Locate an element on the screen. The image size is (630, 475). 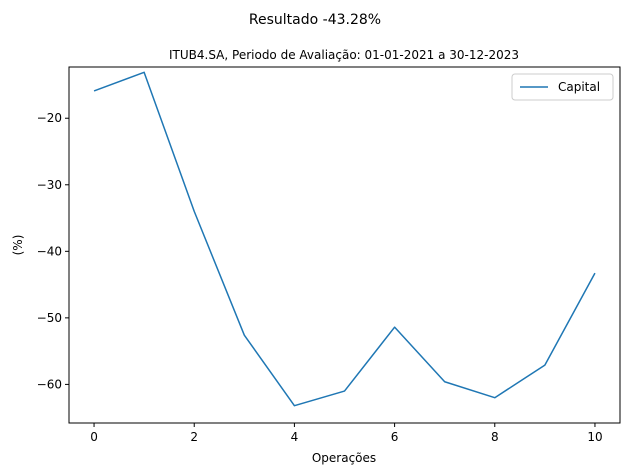
legend-label-capital: Capital is located at coordinates (579, 87).